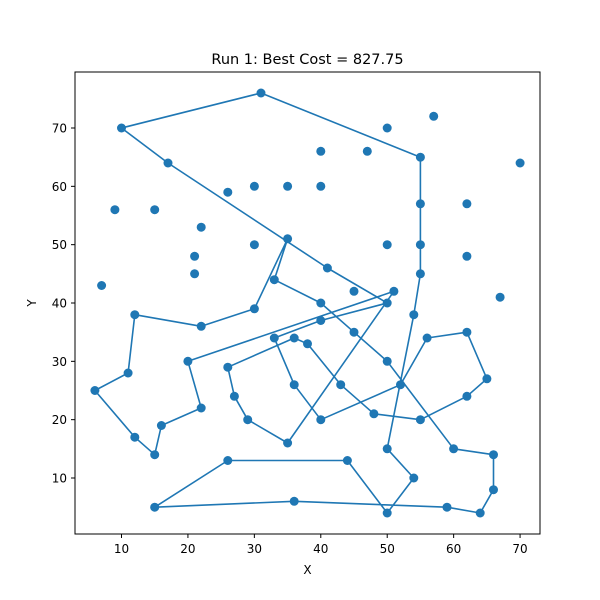 Image resolution: width=600 pixels, height=600 pixels. What do you see at coordinates (59, 420) in the screenshot?
I see `y-tick-label: 20` at bounding box center [59, 420].